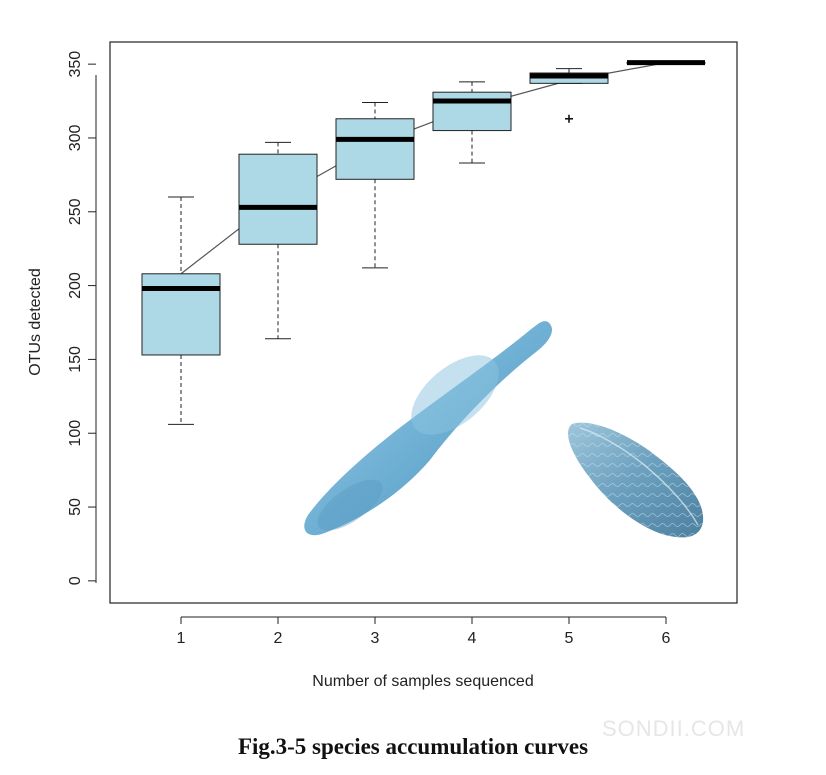 The width and height of the screenshot is (826, 775). What do you see at coordinates (75, 211) in the screenshot?
I see `y-tick-label: 250` at bounding box center [75, 211].